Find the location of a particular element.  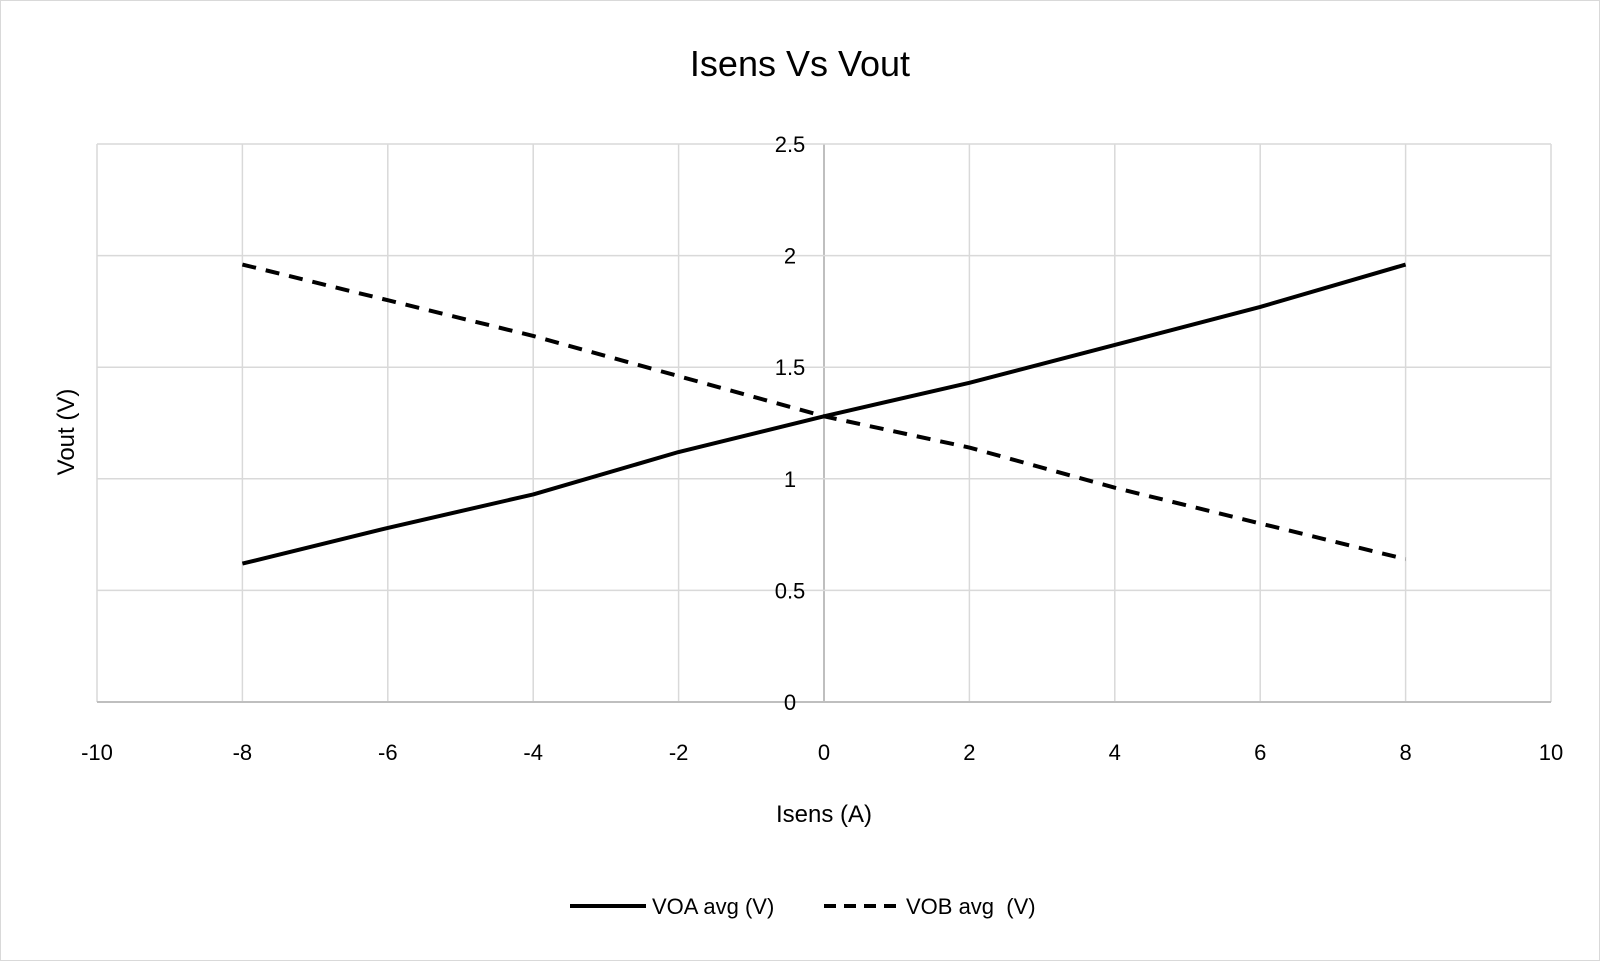

x-tick-label: 0 is located at coordinates (824, 752).